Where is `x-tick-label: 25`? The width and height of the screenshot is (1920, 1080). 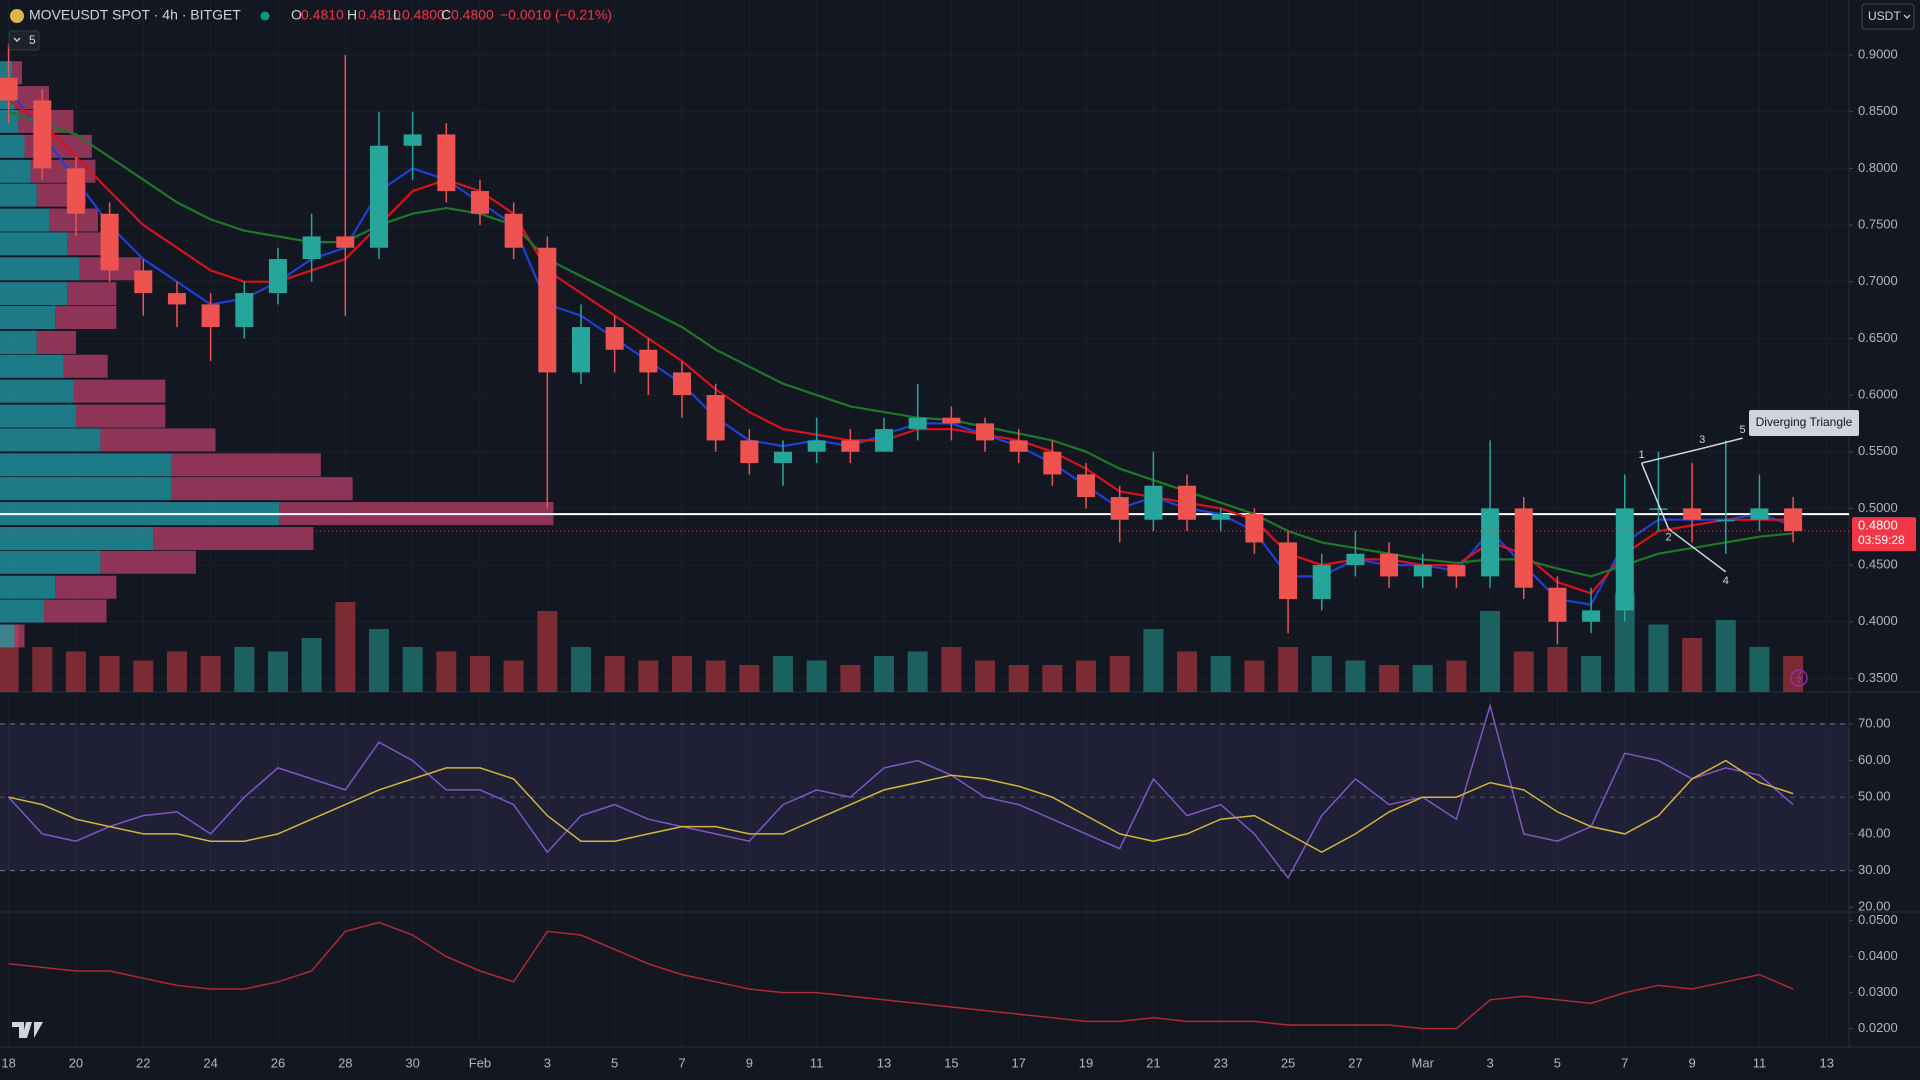
x-tick-label: 25 is located at coordinates (1288, 1062).